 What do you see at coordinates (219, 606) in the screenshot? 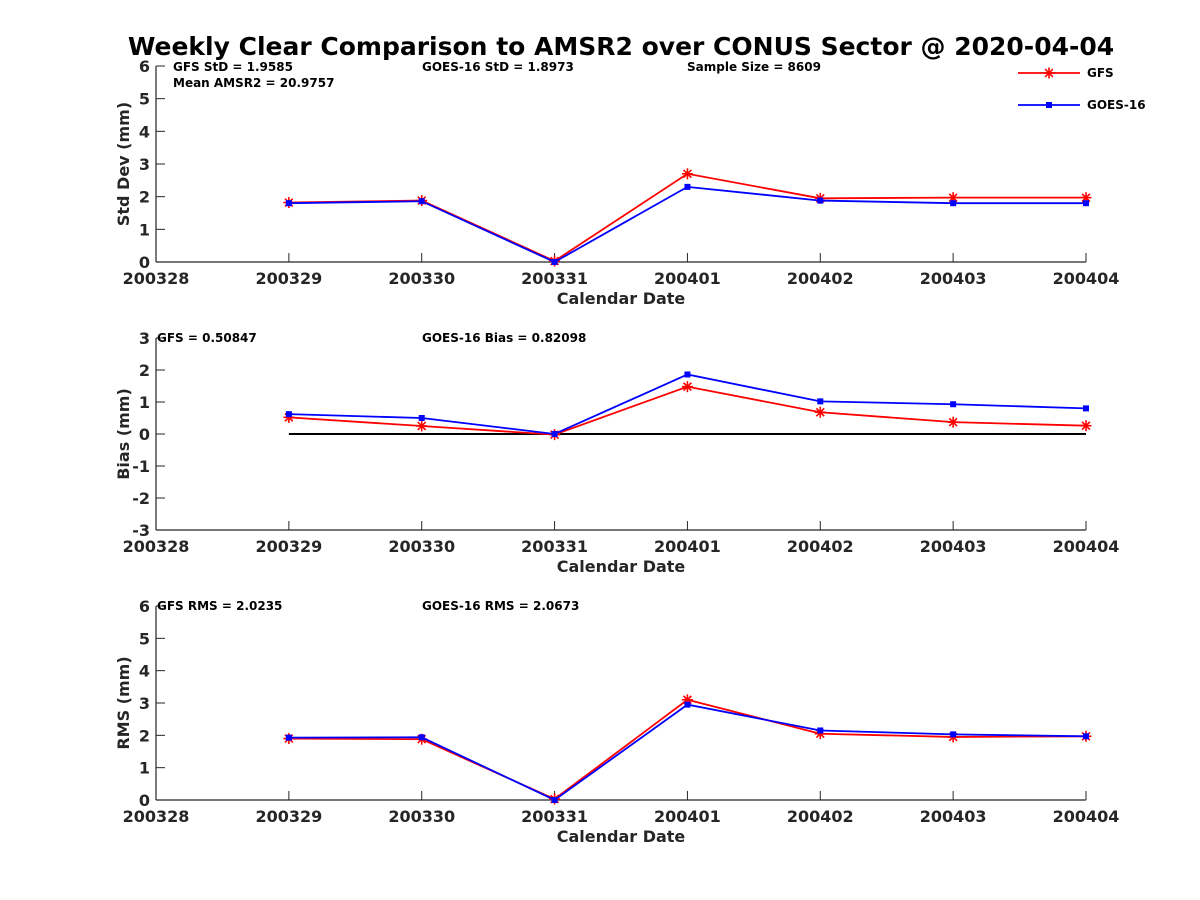
I see `stat-annotation: GFS RMS = 2.0235` at bounding box center [219, 606].